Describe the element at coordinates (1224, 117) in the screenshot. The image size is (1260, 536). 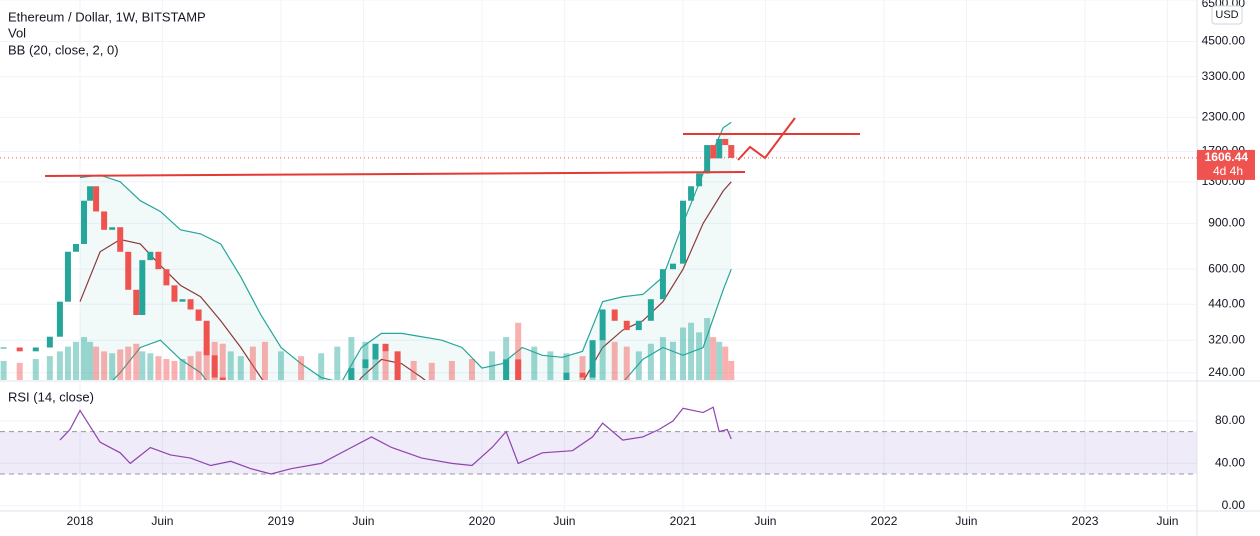
I see `y-tick-label: 2300.00` at that location.